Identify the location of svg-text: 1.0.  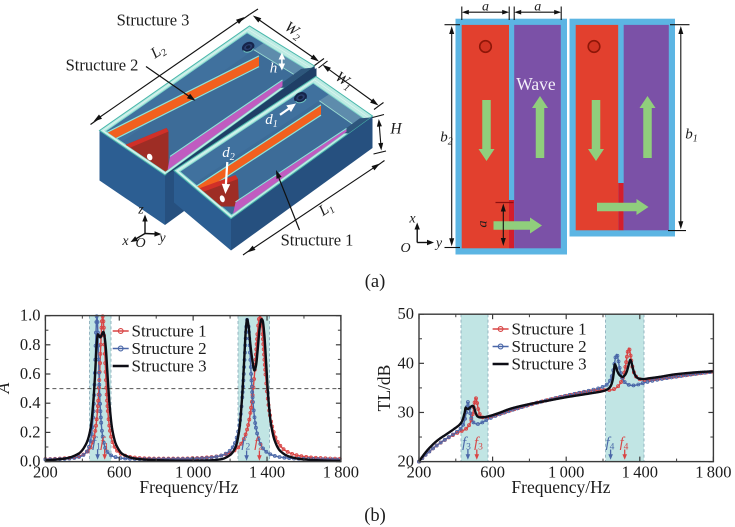
(30, 315).